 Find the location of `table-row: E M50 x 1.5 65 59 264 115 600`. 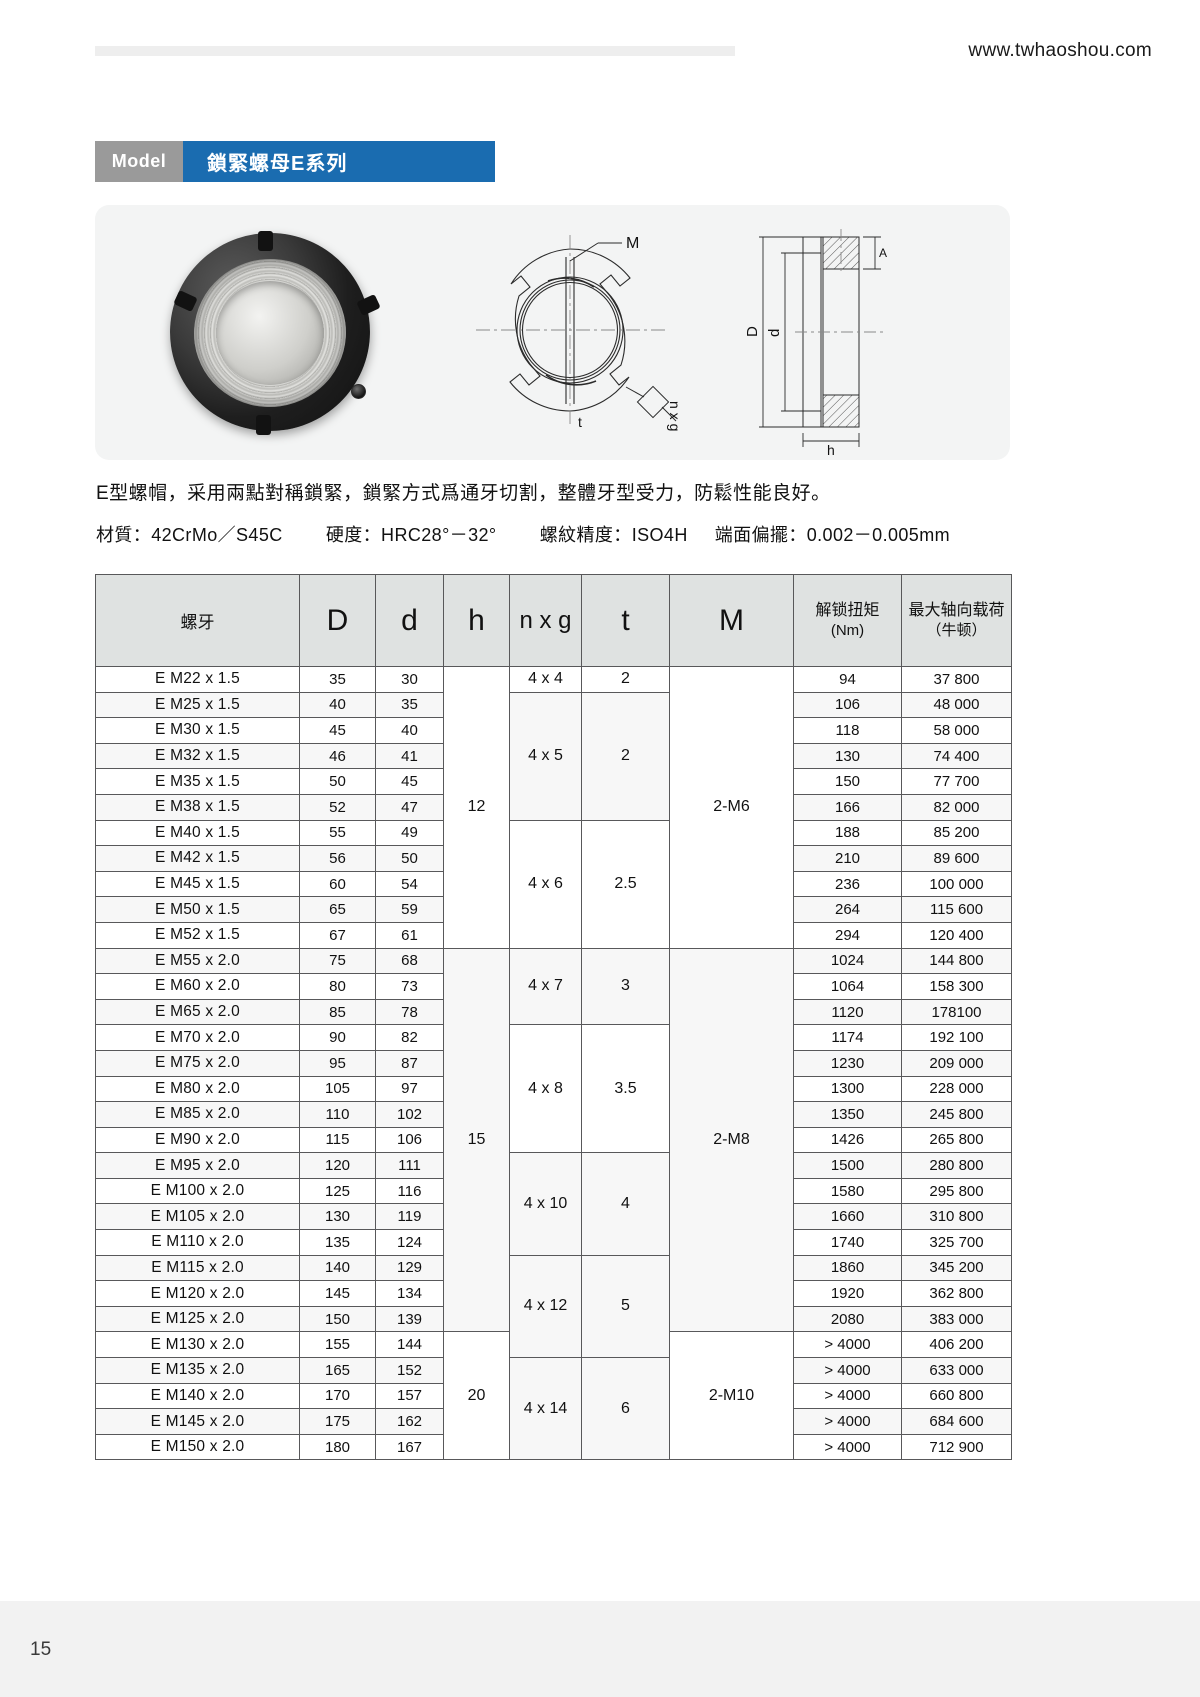

table-row: E M50 x 1.5 65 59 264 115 600 is located at coordinates (553, 909).